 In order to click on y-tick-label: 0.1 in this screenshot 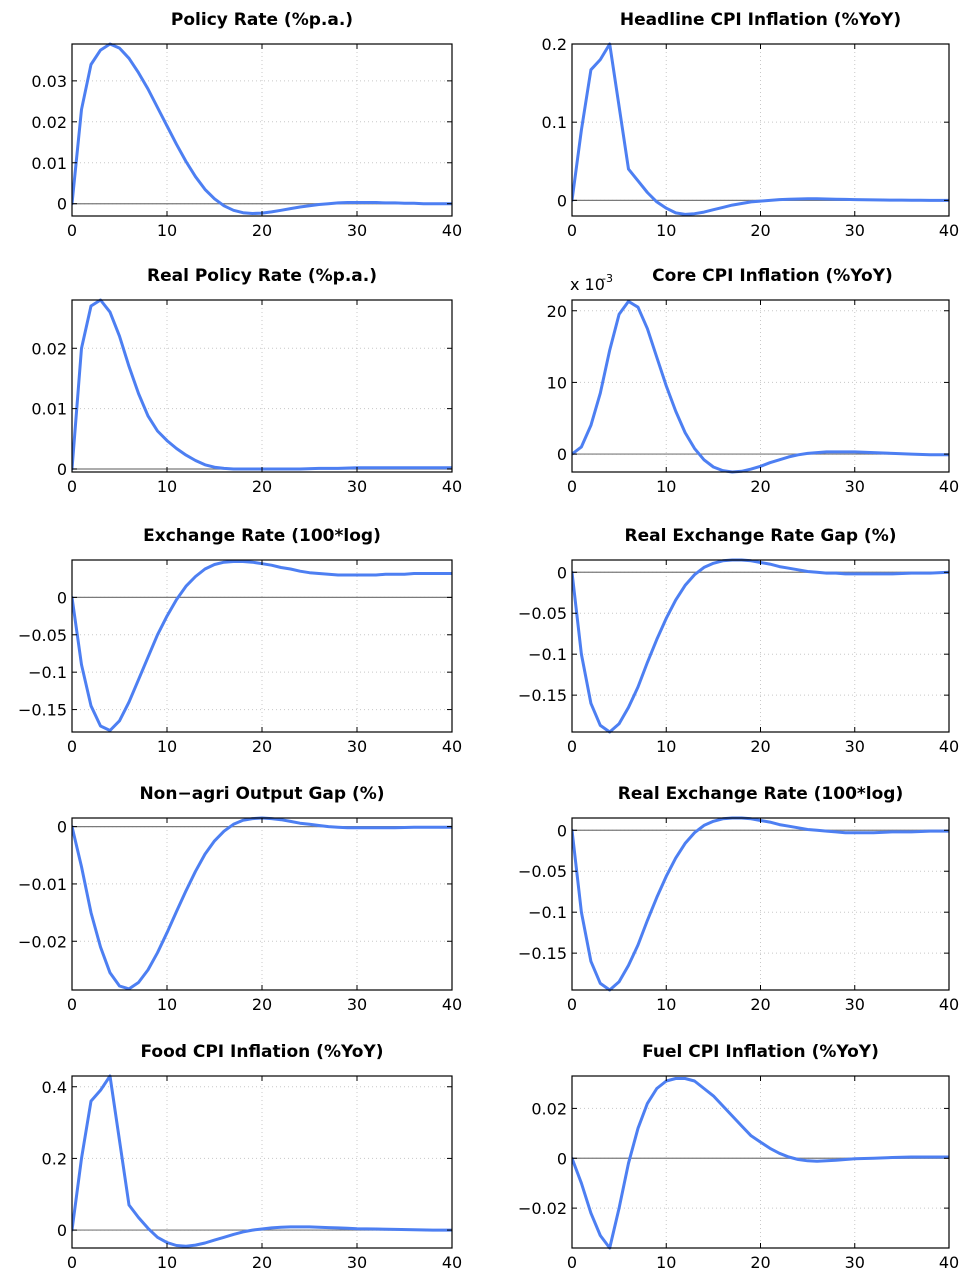, I will do `click(554, 122)`.